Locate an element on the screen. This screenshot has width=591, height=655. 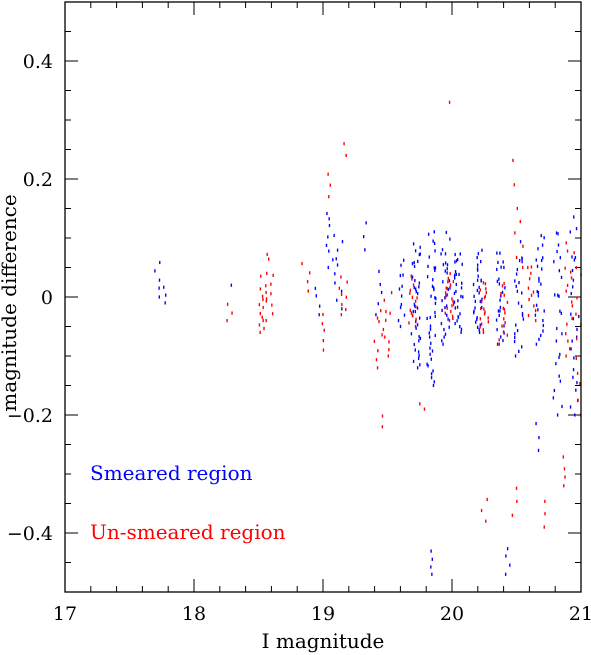
x-axis-label: I magnitude is located at coordinates (323, 641).